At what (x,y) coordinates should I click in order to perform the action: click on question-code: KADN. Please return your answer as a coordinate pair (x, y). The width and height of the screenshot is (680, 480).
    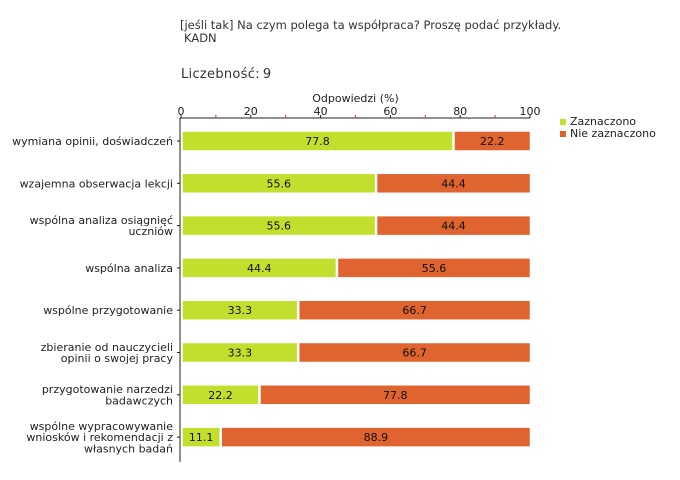
    Looking at the image, I should click on (200, 38).